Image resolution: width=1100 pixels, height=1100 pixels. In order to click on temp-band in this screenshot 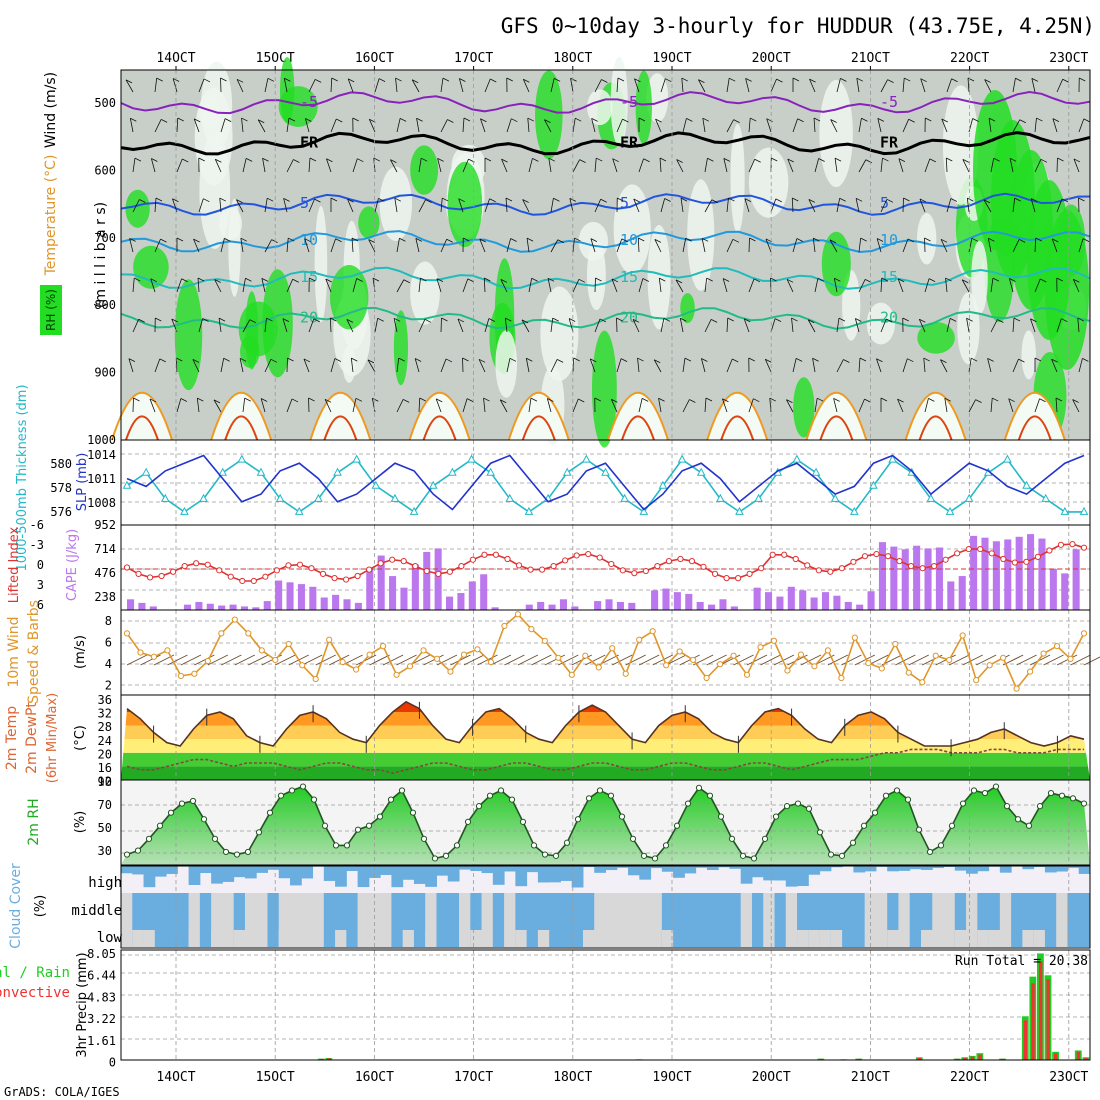, I will do `click(605, 773)`.